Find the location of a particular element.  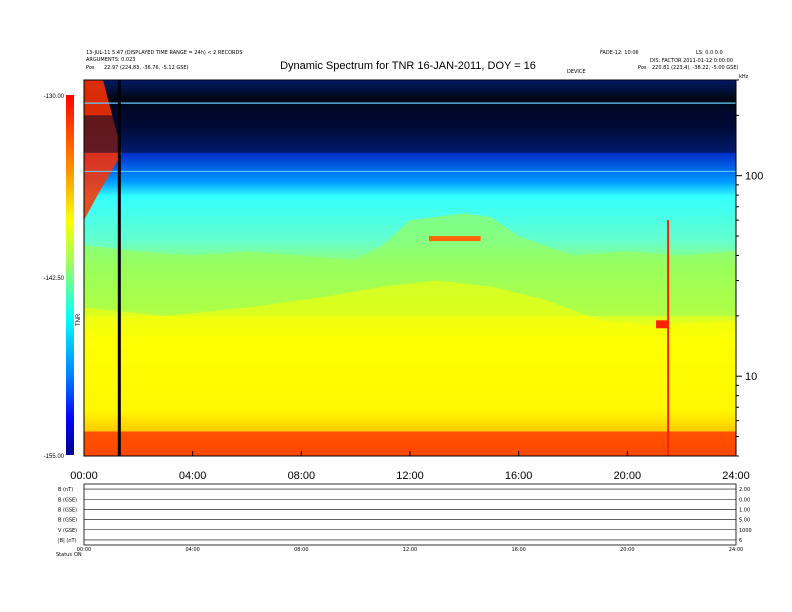

bottom-footer-value: ON is located at coordinates (78, 555).